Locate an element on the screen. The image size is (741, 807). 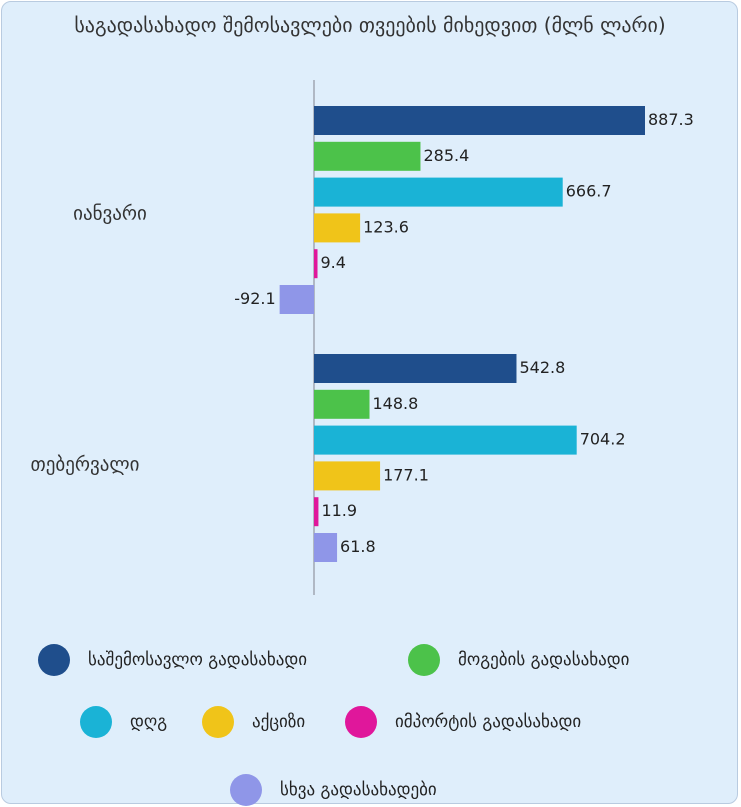
value-label: 666.7 is located at coordinates (589, 191).